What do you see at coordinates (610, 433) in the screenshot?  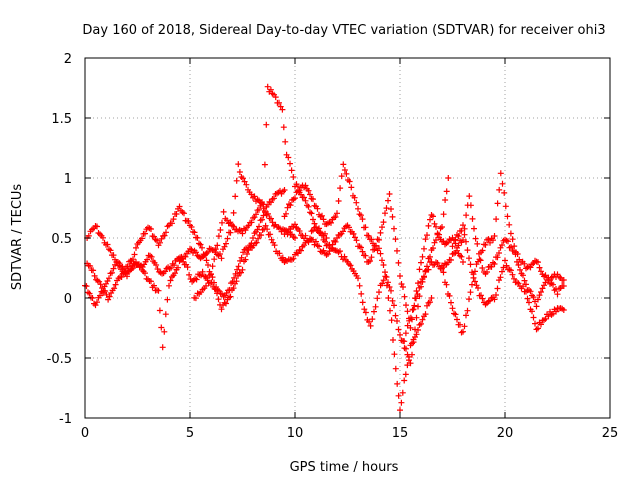 I see `x-tick-label: 25` at bounding box center [610, 433].